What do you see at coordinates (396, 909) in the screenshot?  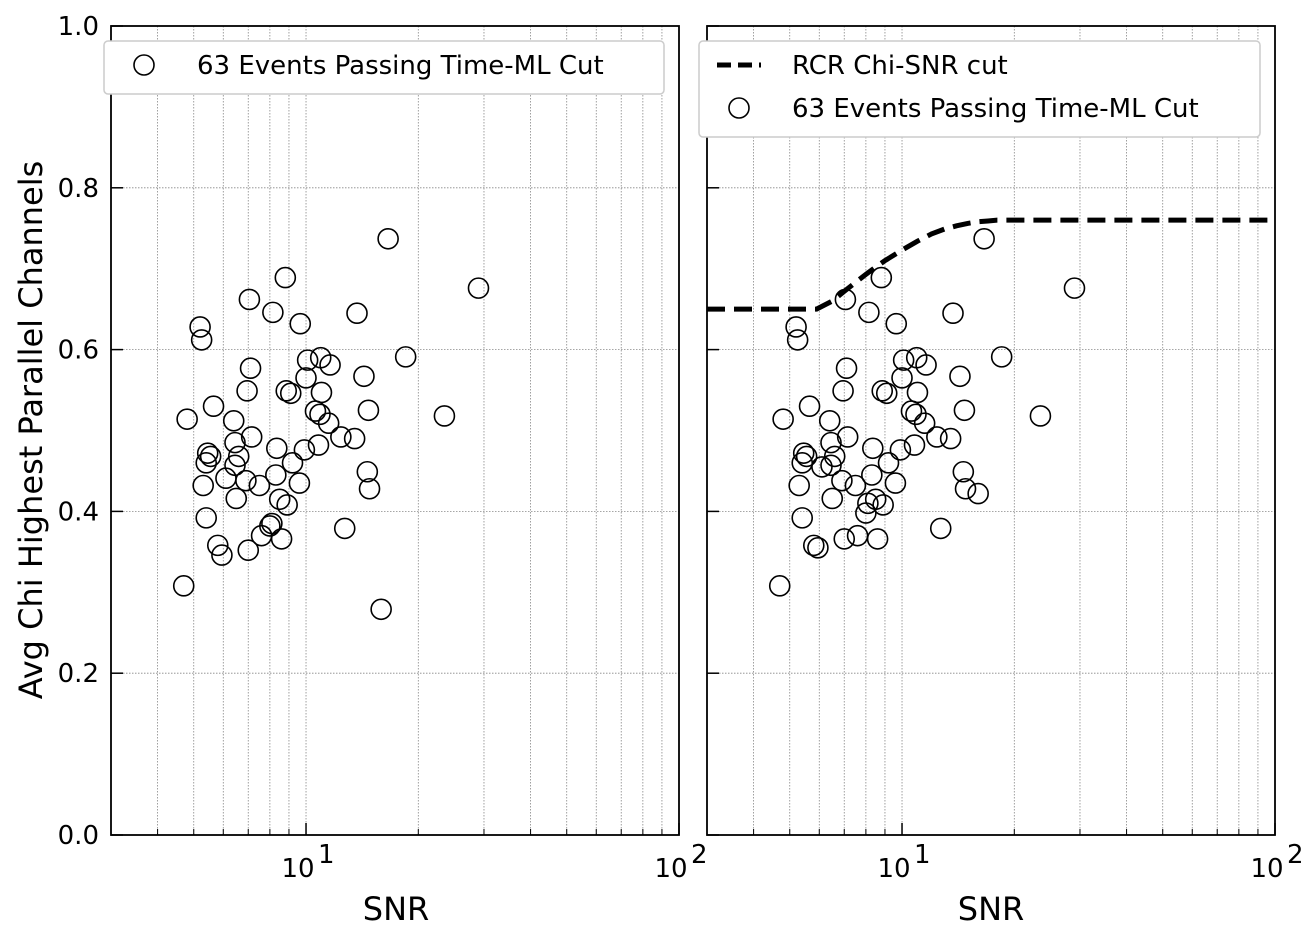 I see `x-axis-label-left: SNR` at bounding box center [396, 909].